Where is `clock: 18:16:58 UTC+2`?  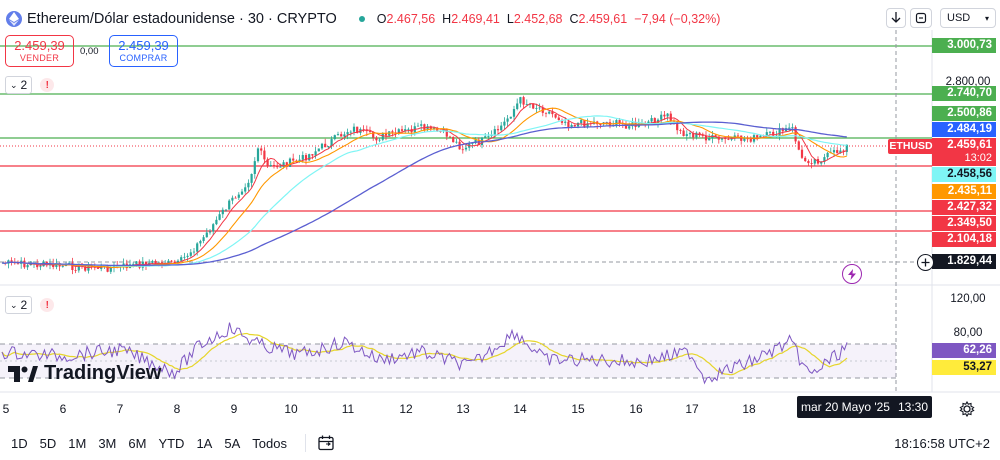
clock: 18:16:58 UTC+2 is located at coordinates (942, 443).